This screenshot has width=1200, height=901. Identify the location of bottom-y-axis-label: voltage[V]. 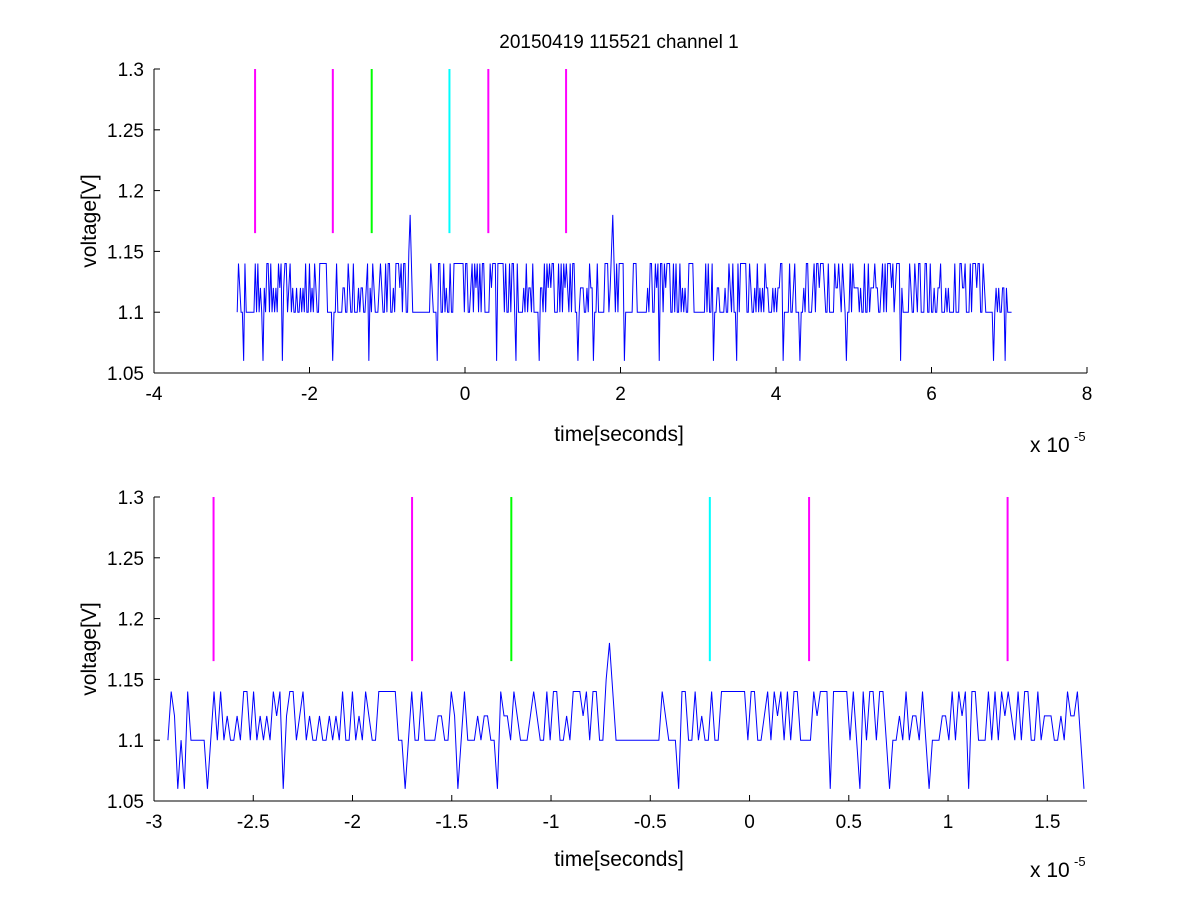
(89, 648).